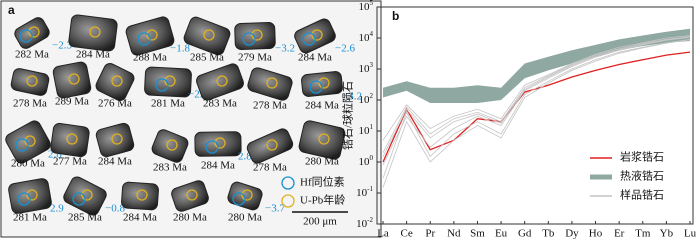  I want to click on hf-label: −3.2, so click(285, 49).